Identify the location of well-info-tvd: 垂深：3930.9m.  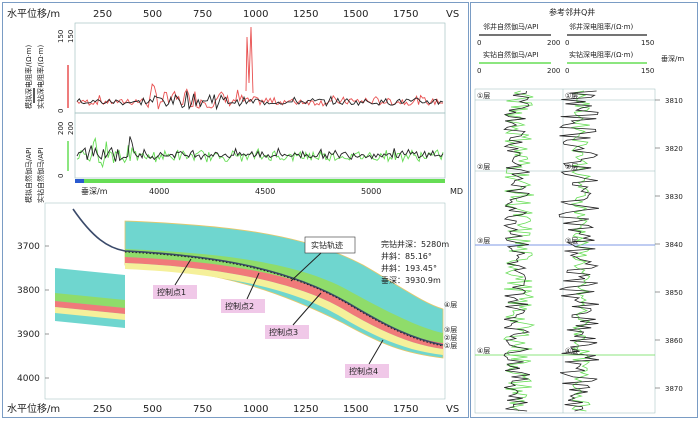
(411, 280).